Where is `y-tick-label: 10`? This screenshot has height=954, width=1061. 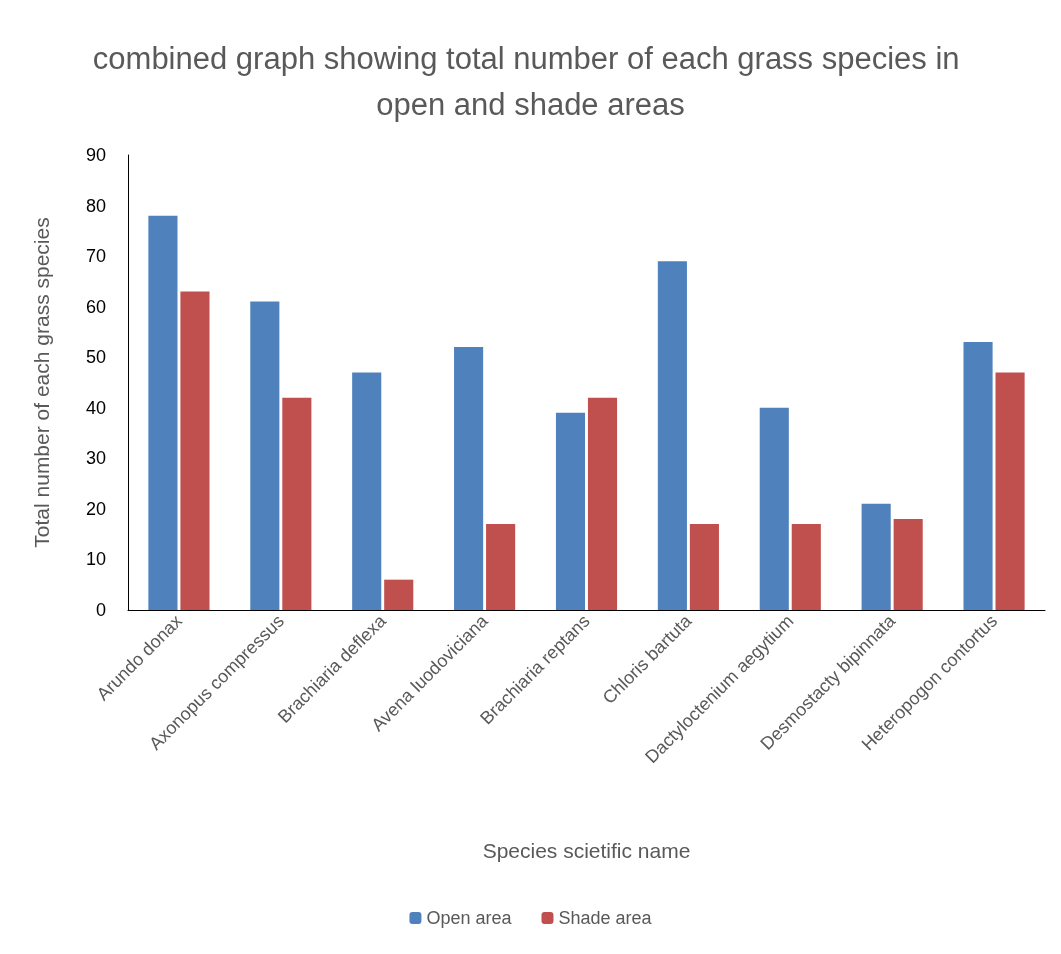
y-tick-label: 10 is located at coordinates (95, 559).